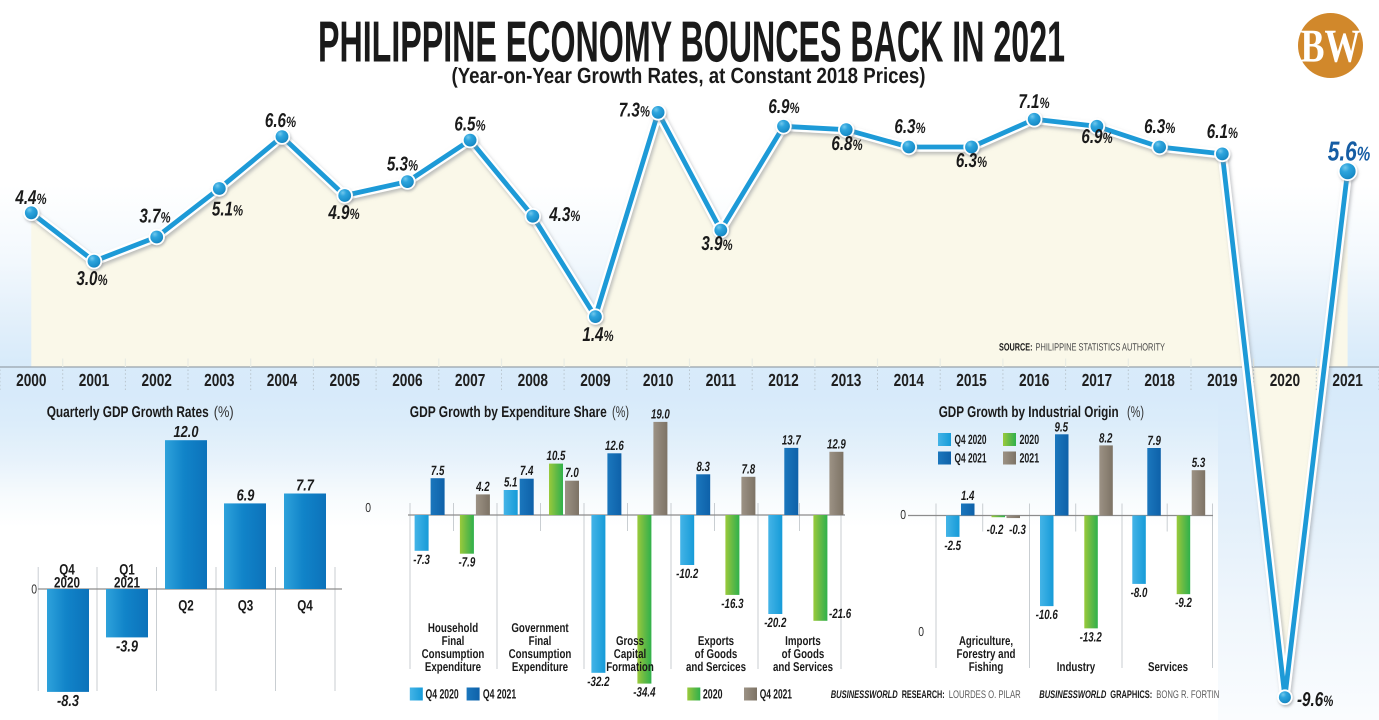  I want to click on svg-text: -34.4, so click(644, 692).